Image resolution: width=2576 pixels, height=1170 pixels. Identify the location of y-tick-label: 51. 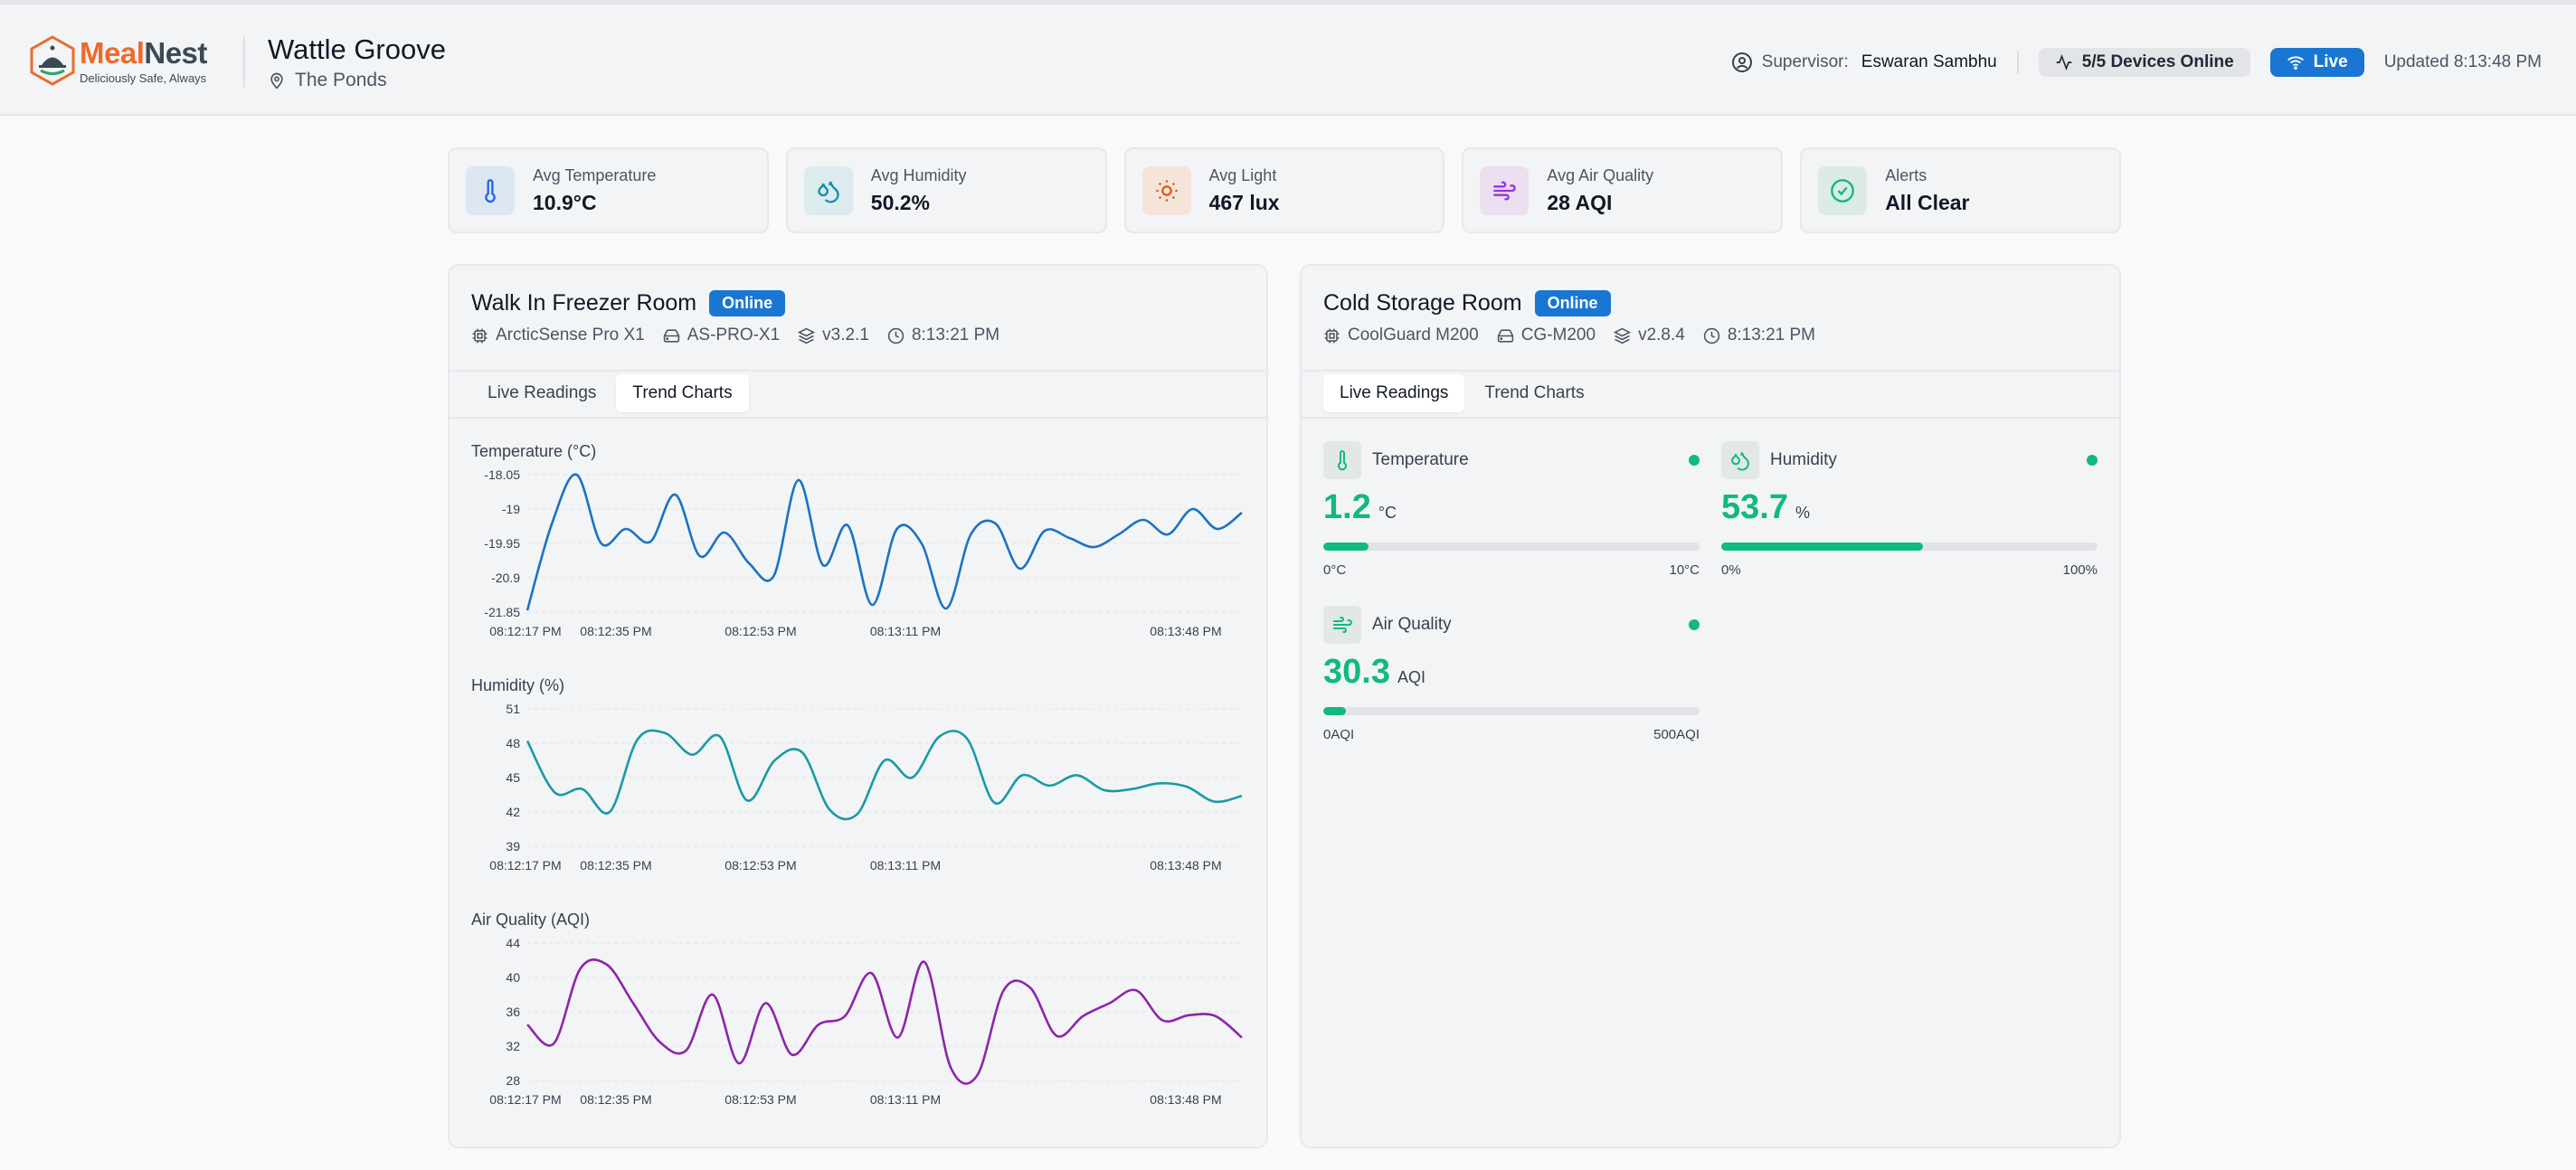
(513, 709).